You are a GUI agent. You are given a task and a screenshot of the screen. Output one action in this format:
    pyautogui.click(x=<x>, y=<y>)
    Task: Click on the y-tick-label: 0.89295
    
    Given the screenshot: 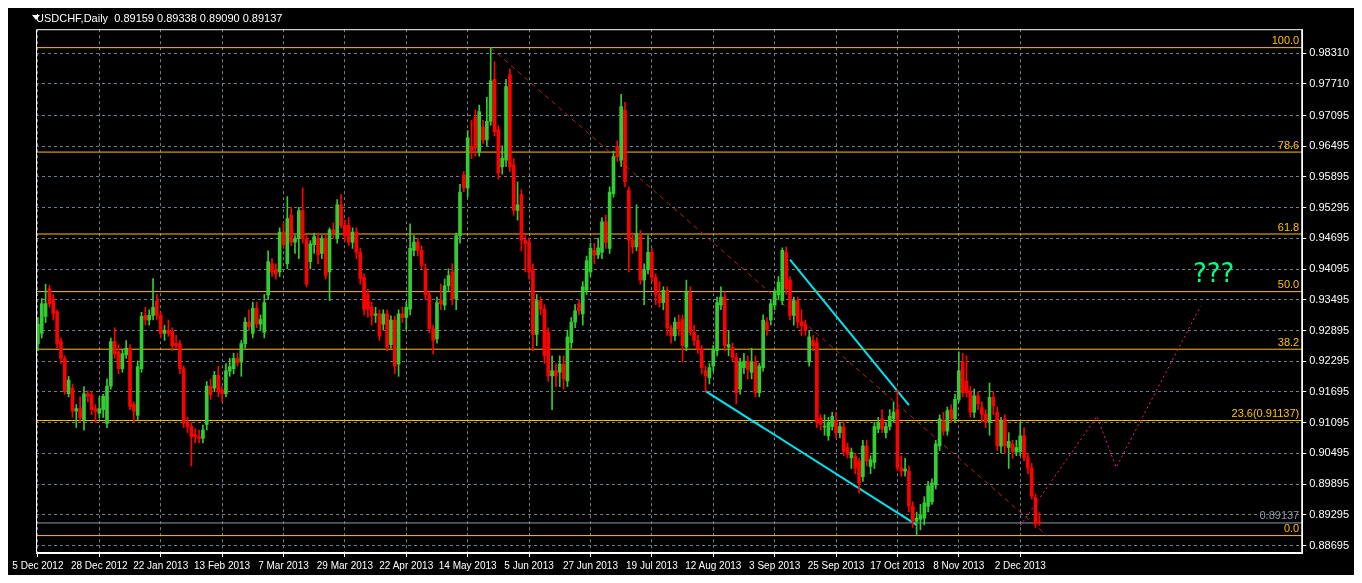 What is the action you would take?
    pyautogui.click(x=1329, y=513)
    